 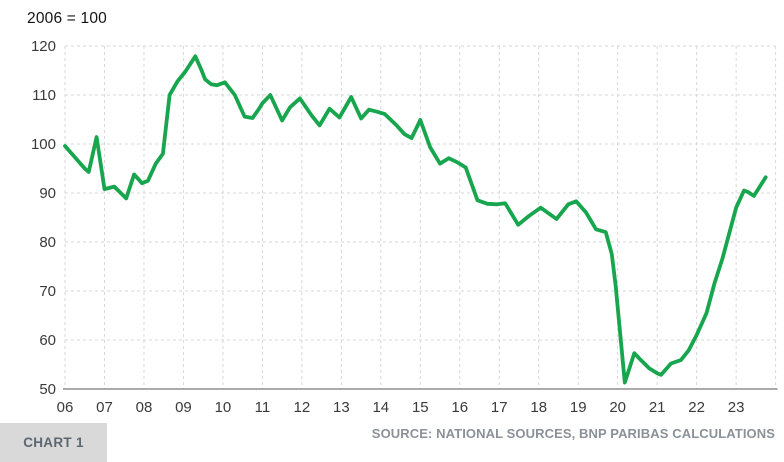 What do you see at coordinates (696, 407) in the screenshot?
I see `x-axis-tick-label: 22` at bounding box center [696, 407].